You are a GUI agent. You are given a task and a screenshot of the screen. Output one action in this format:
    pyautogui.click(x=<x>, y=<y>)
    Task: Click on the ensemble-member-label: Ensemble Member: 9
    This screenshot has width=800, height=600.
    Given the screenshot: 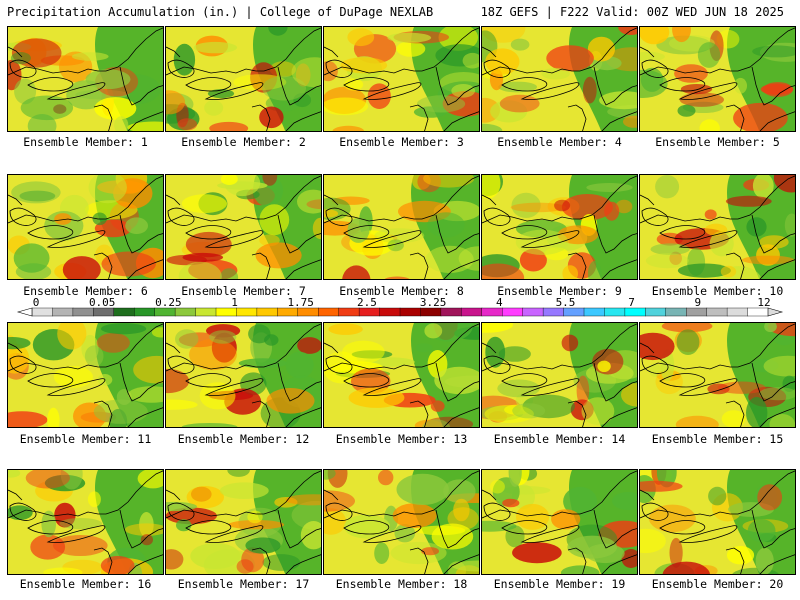 What is the action you would take?
    pyautogui.click(x=559, y=291)
    